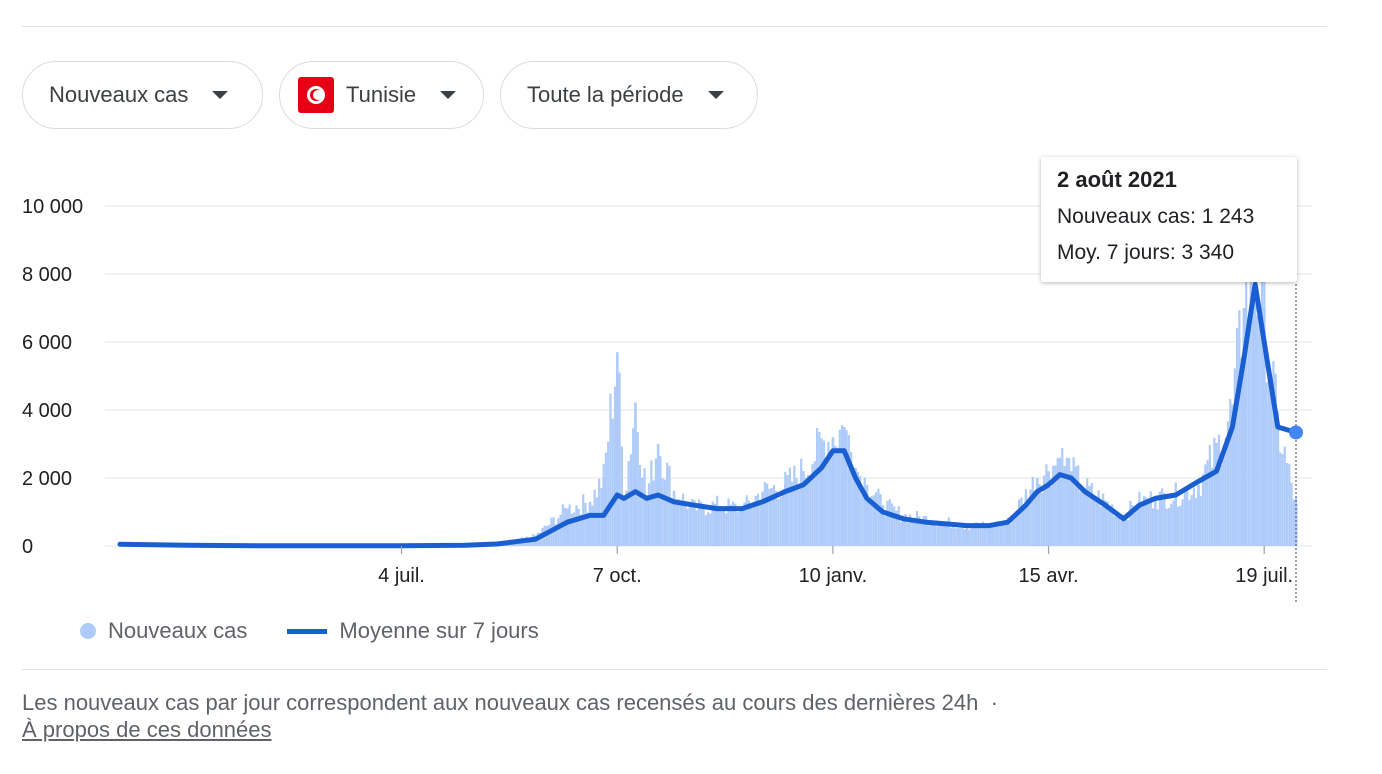 This screenshot has width=1382, height=774. I want to click on chart-legend: Nouveaux cas Moyenne sur 7 jours, so click(309, 631).